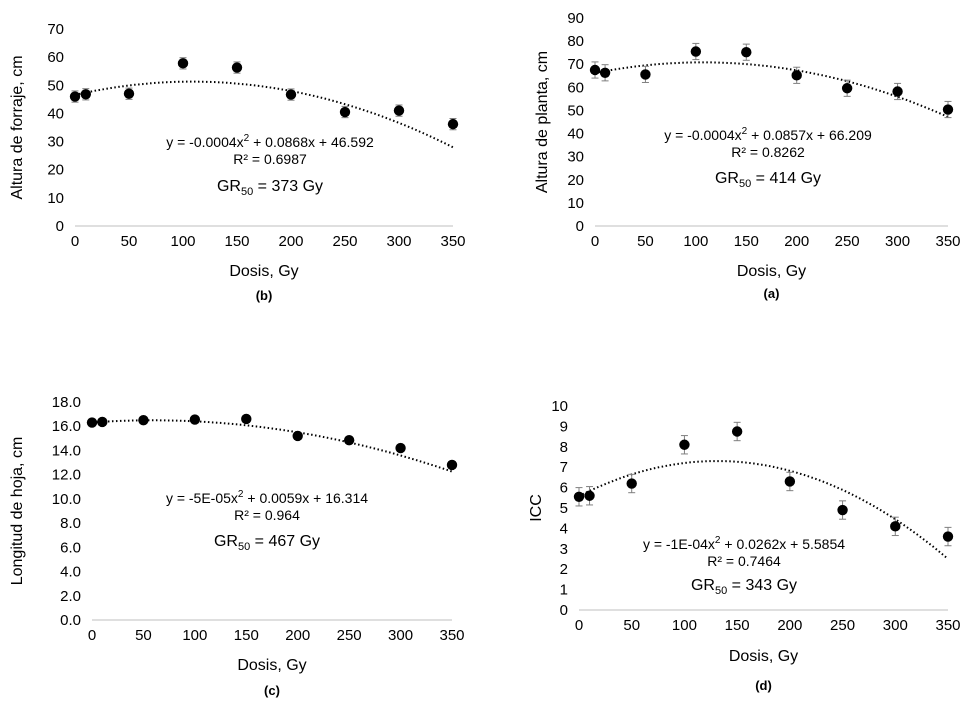 Image resolution: width=974 pixels, height=708 pixels. I want to click on gr50-label: GR50 = 373 Gy, so click(270, 188).